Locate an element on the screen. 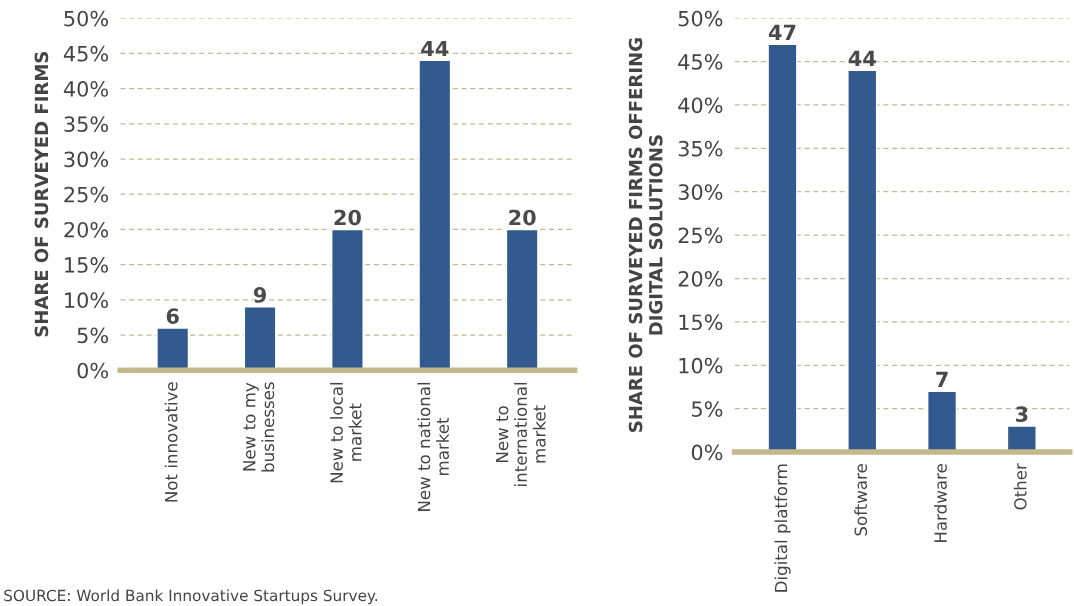  y-axis-title: SHARE OF SURVEYED FIRMS OFFERING DIGITAL SOLUTIONS is located at coordinates (645, 235).